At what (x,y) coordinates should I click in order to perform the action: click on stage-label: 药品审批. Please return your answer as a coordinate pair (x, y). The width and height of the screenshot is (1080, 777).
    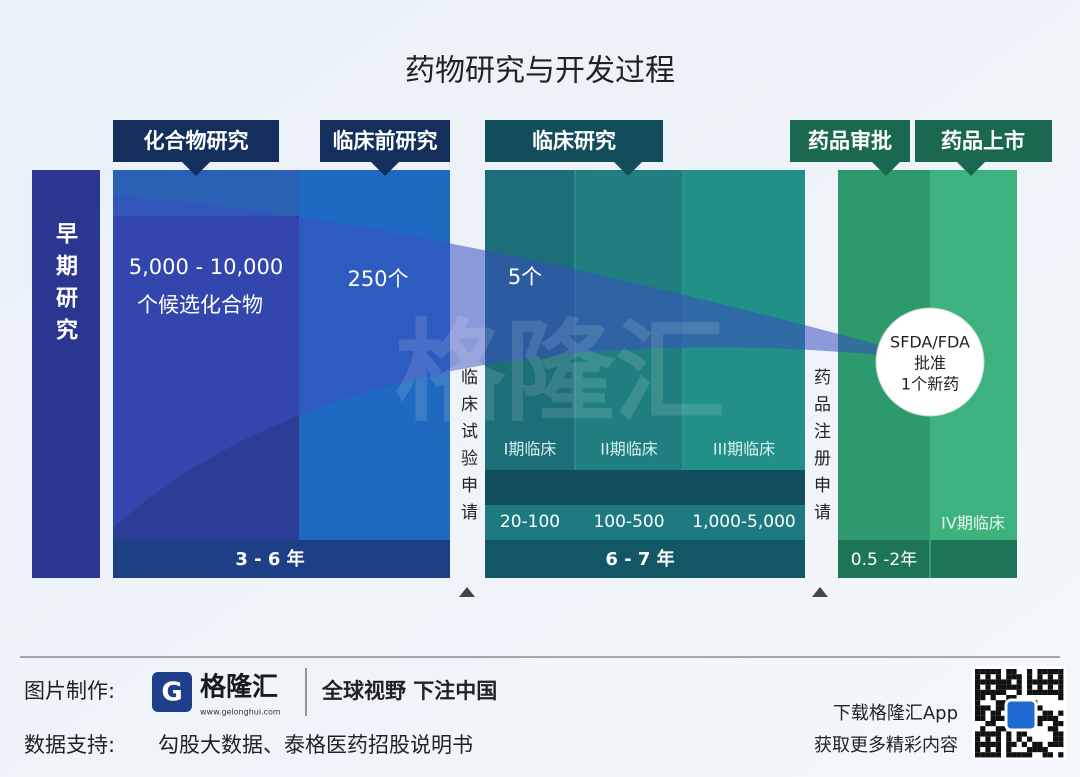
    Looking at the image, I should click on (850, 141).